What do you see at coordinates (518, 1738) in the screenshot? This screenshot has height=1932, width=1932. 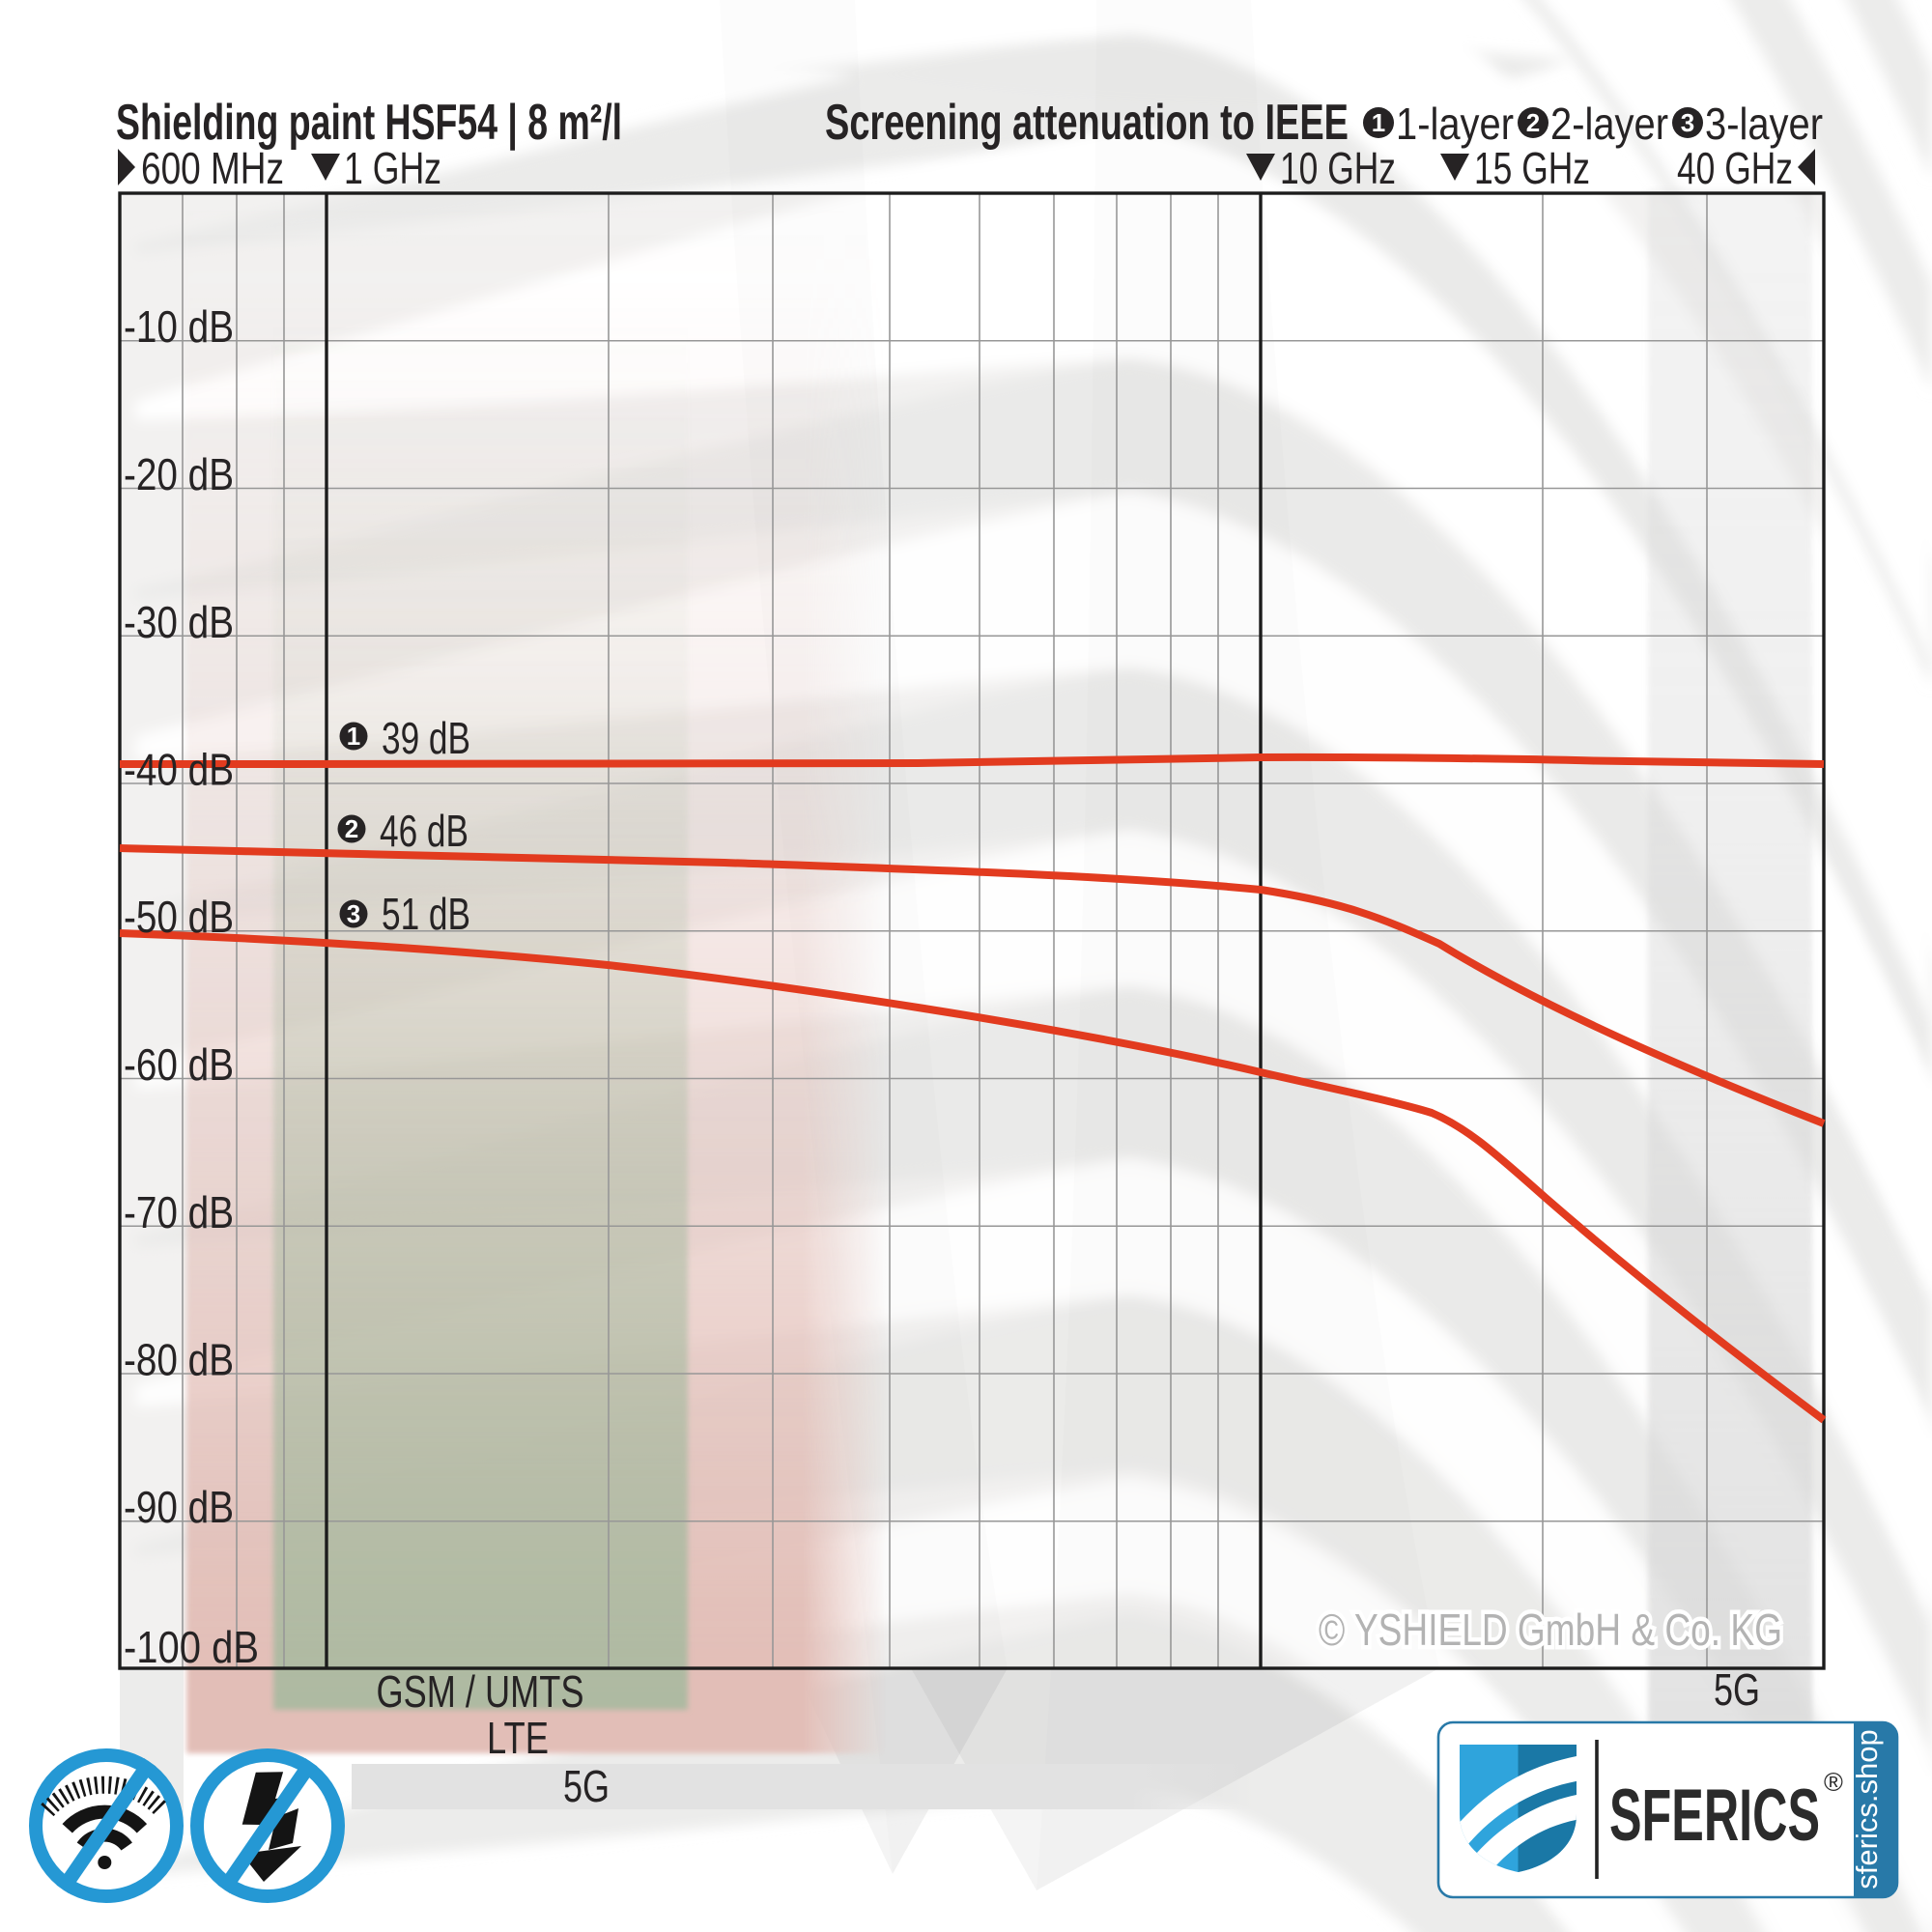 I see `svg-text: LTE` at bounding box center [518, 1738].